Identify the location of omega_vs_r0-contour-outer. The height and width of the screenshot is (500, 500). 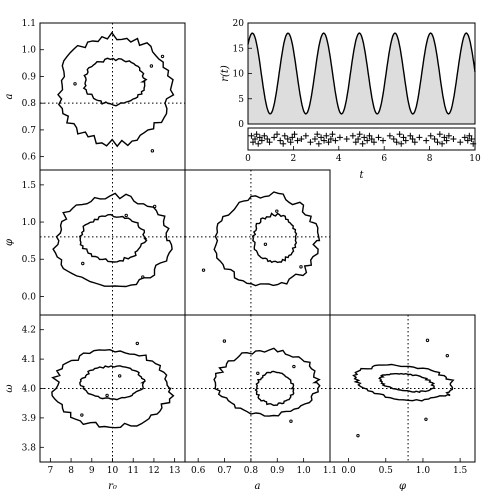
(113, 388).